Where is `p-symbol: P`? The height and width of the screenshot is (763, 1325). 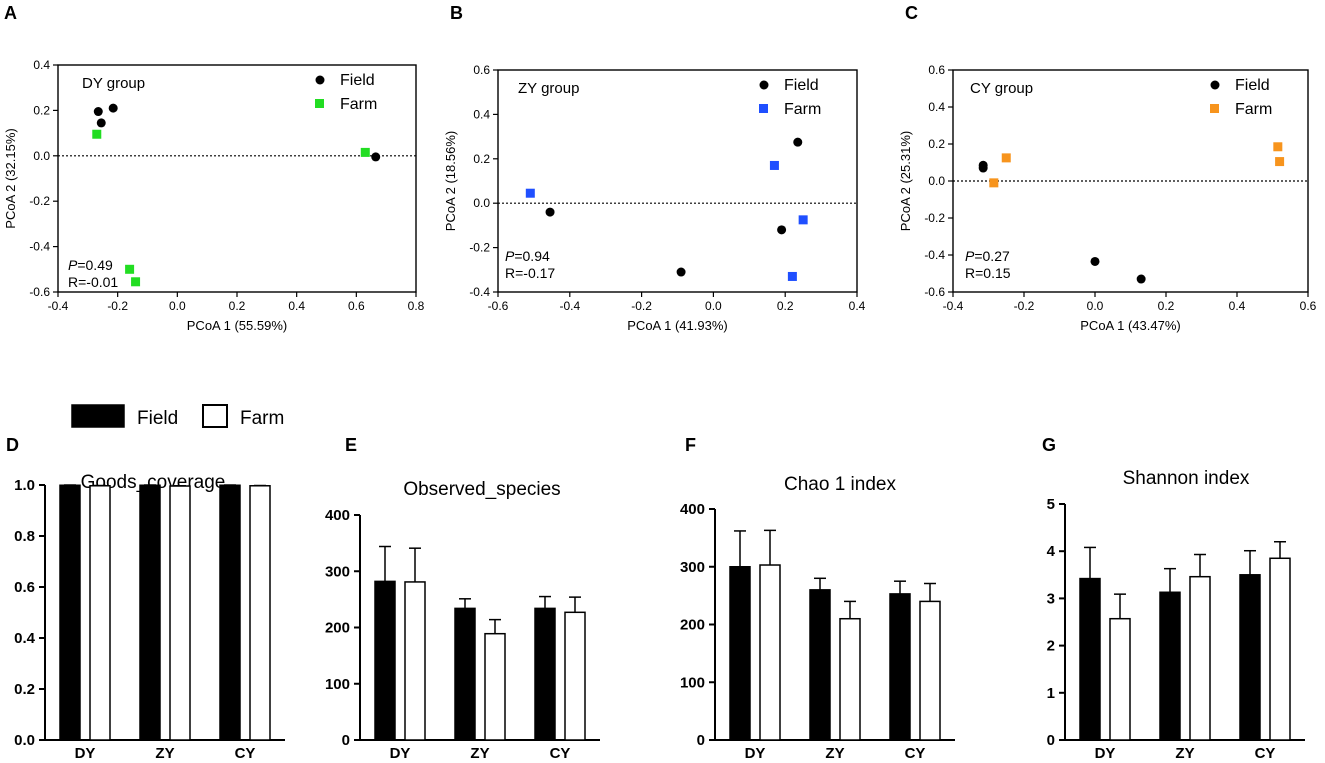
p-symbol: P is located at coordinates (970, 256).